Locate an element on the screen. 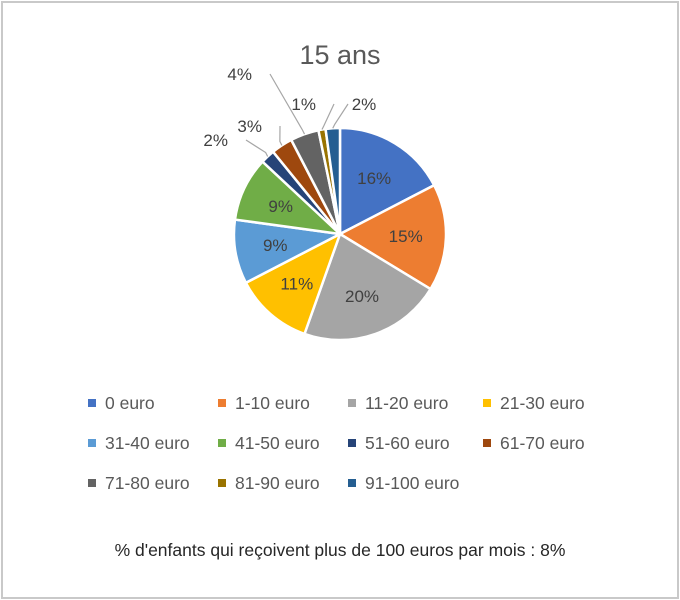 The width and height of the screenshot is (680, 600). legend-label: 91-100 euro is located at coordinates (412, 482).